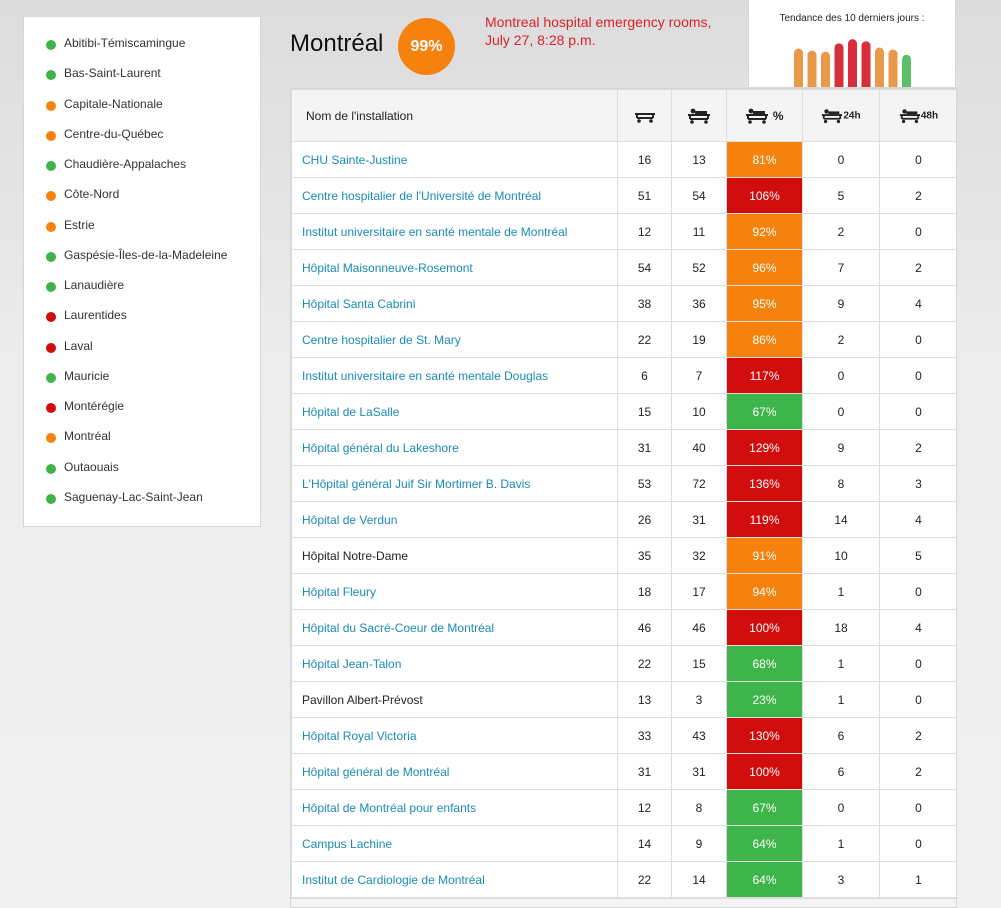 The height and width of the screenshot is (908, 1001). What do you see at coordinates (142, 142) in the screenshot?
I see `region-item: Centre-du-Québec` at bounding box center [142, 142].